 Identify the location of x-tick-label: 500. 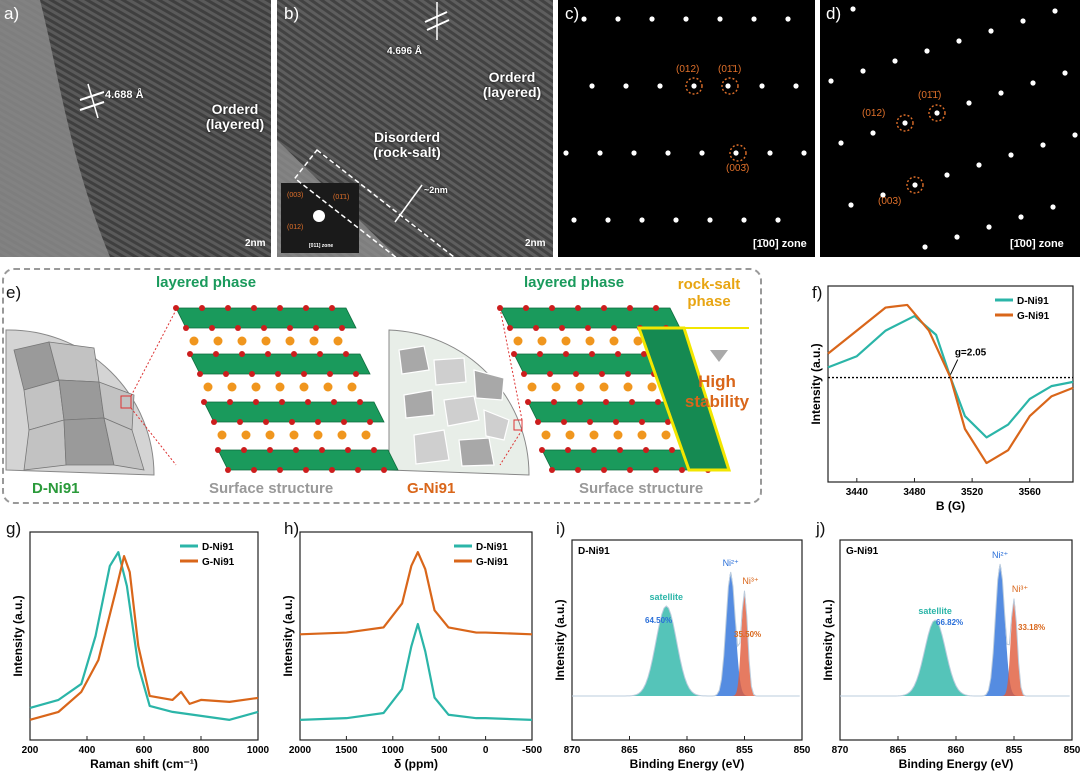
(439, 750).